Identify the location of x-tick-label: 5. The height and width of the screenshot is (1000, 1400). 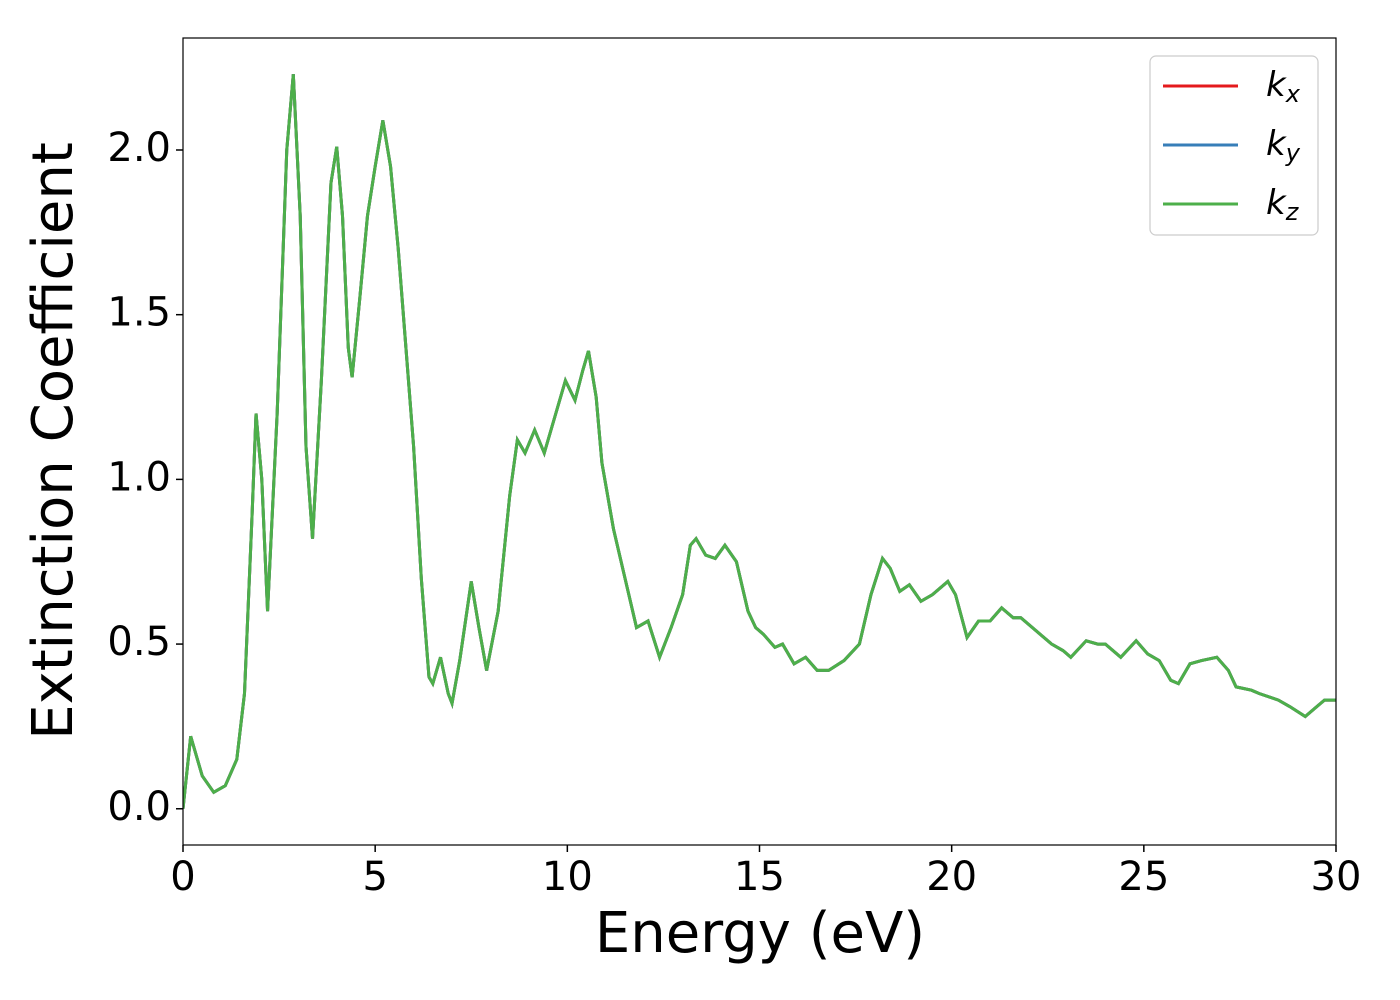
(374, 877).